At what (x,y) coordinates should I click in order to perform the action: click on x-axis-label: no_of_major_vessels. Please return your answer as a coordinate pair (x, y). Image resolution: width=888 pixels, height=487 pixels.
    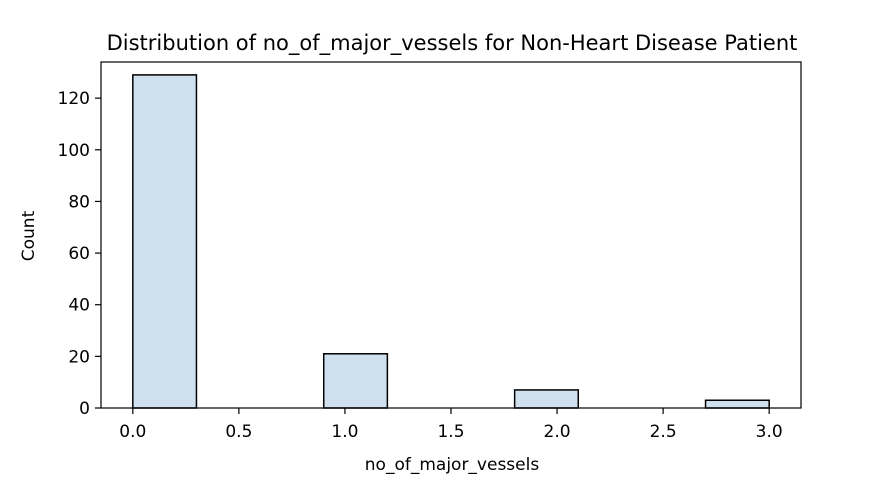
    Looking at the image, I should click on (452, 465).